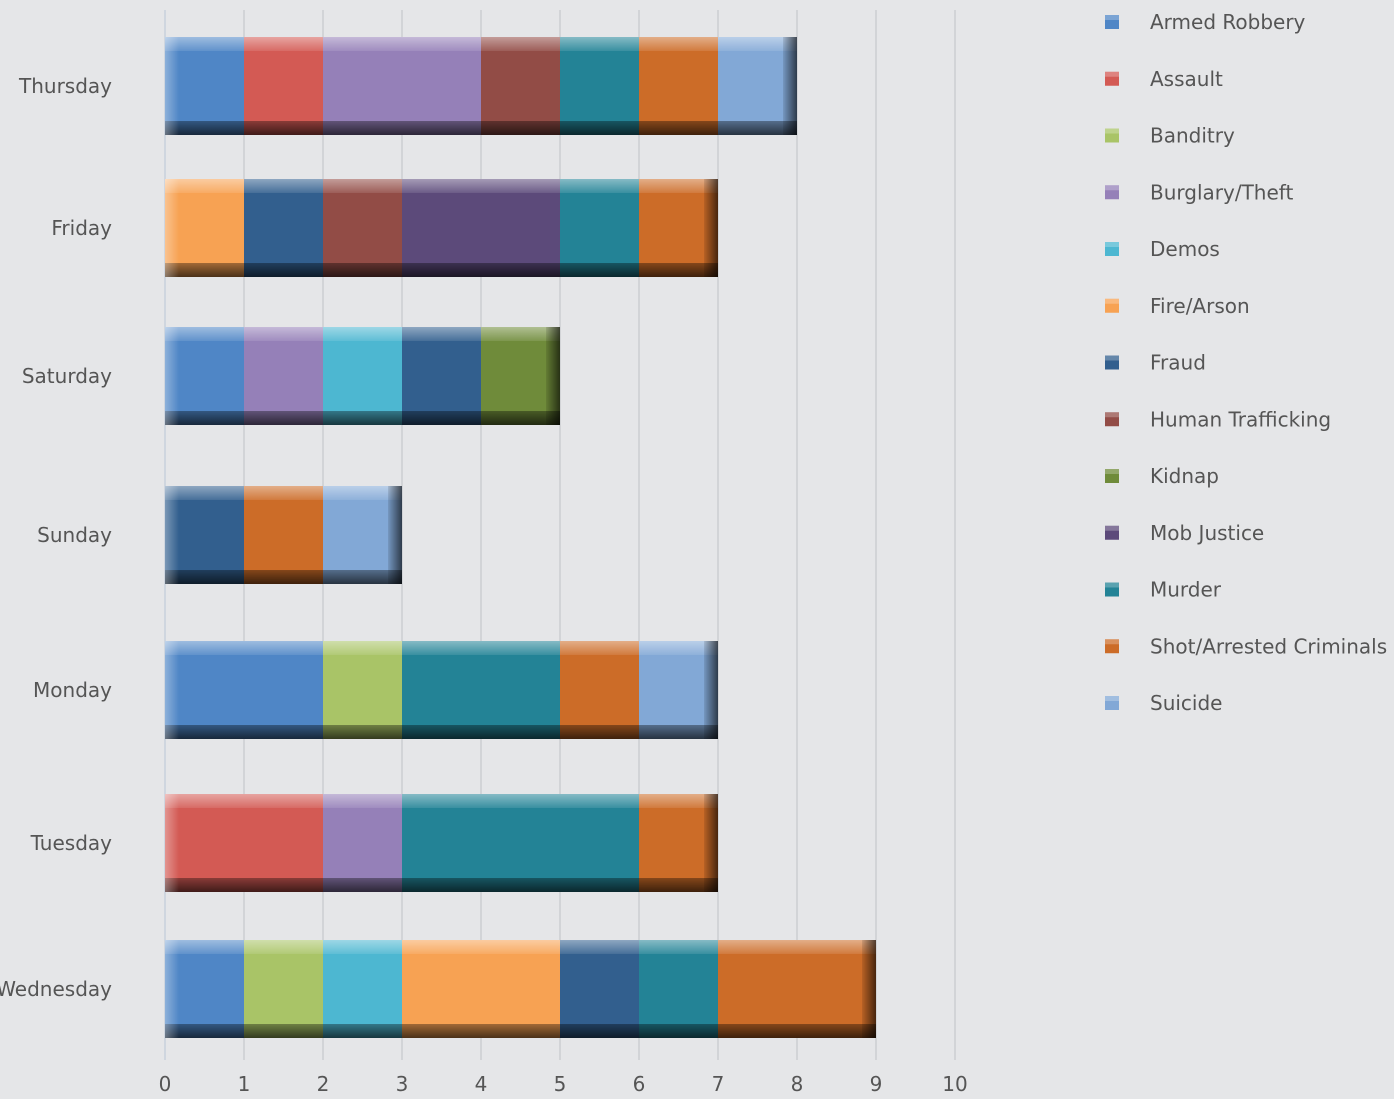 This screenshot has height=1099, width=1394. I want to click on y-label-saturday: Saturday, so click(67, 376).